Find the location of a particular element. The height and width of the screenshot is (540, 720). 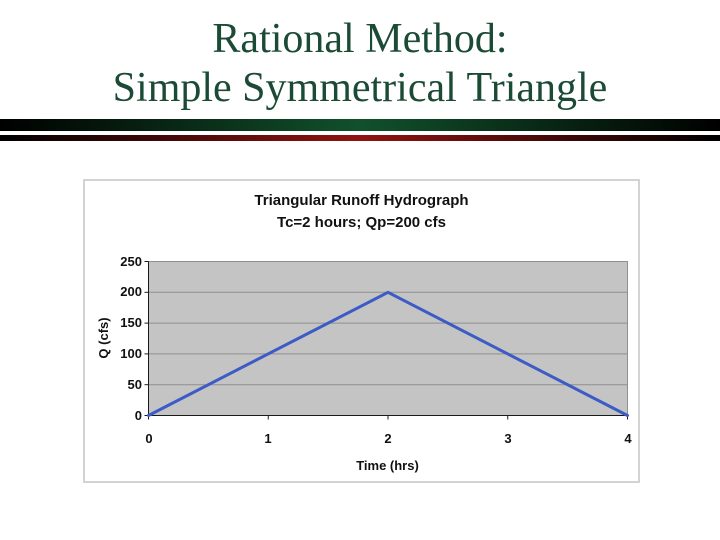

x-tick-label: 1 is located at coordinates (268, 438).